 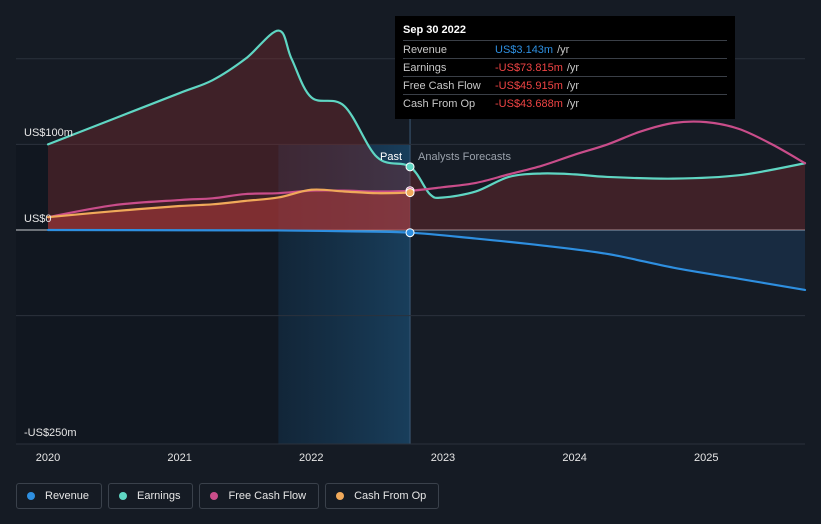 What do you see at coordinates (410, 233) in the screenshot?
I see `revenue-marker` at bounding box center [410, 233].